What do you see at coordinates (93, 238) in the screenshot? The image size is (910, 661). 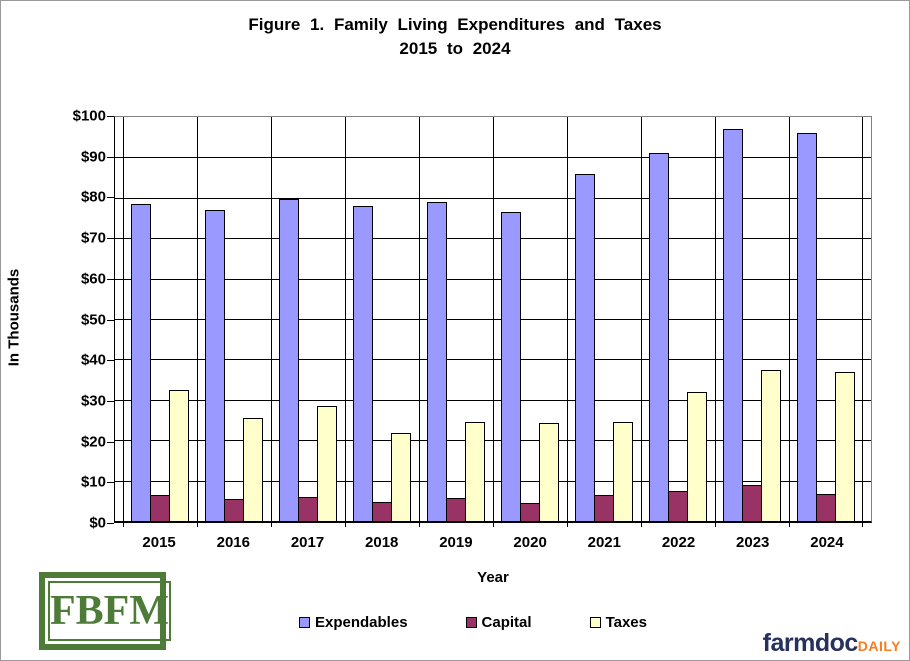 I see `y-tick-label: $70` at bounding box center [93, 238].